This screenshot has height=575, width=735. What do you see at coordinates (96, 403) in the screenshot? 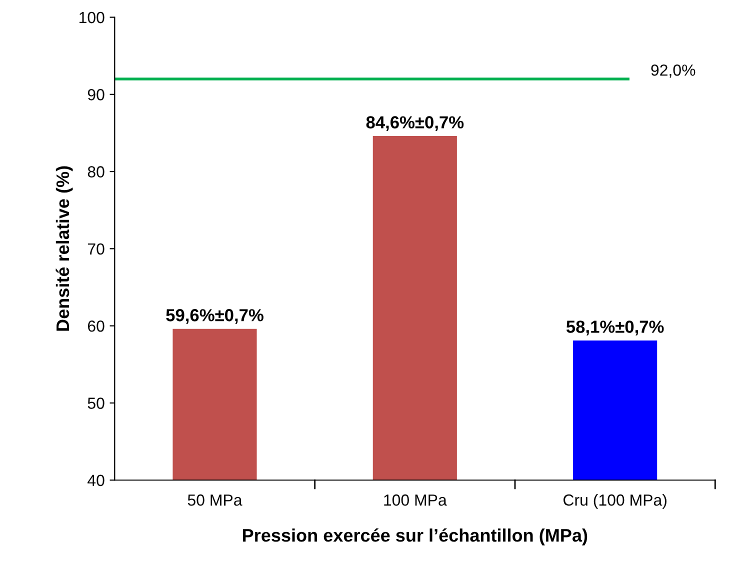
I see `y-tick-label: 50` at bounding box center [96, 403].